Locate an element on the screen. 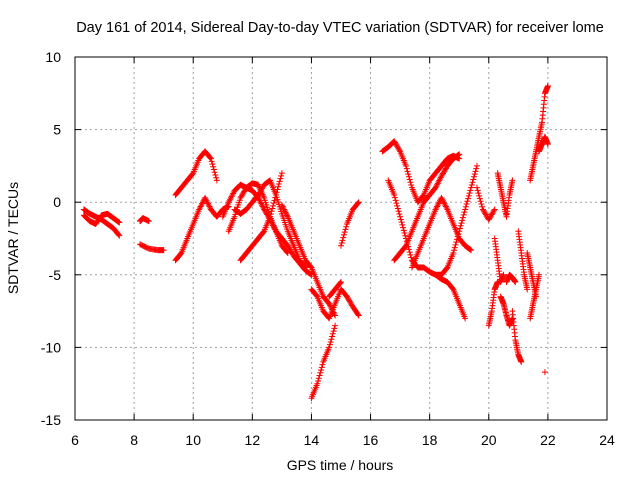  series-arc-ag is located at coordinates (544, 372).